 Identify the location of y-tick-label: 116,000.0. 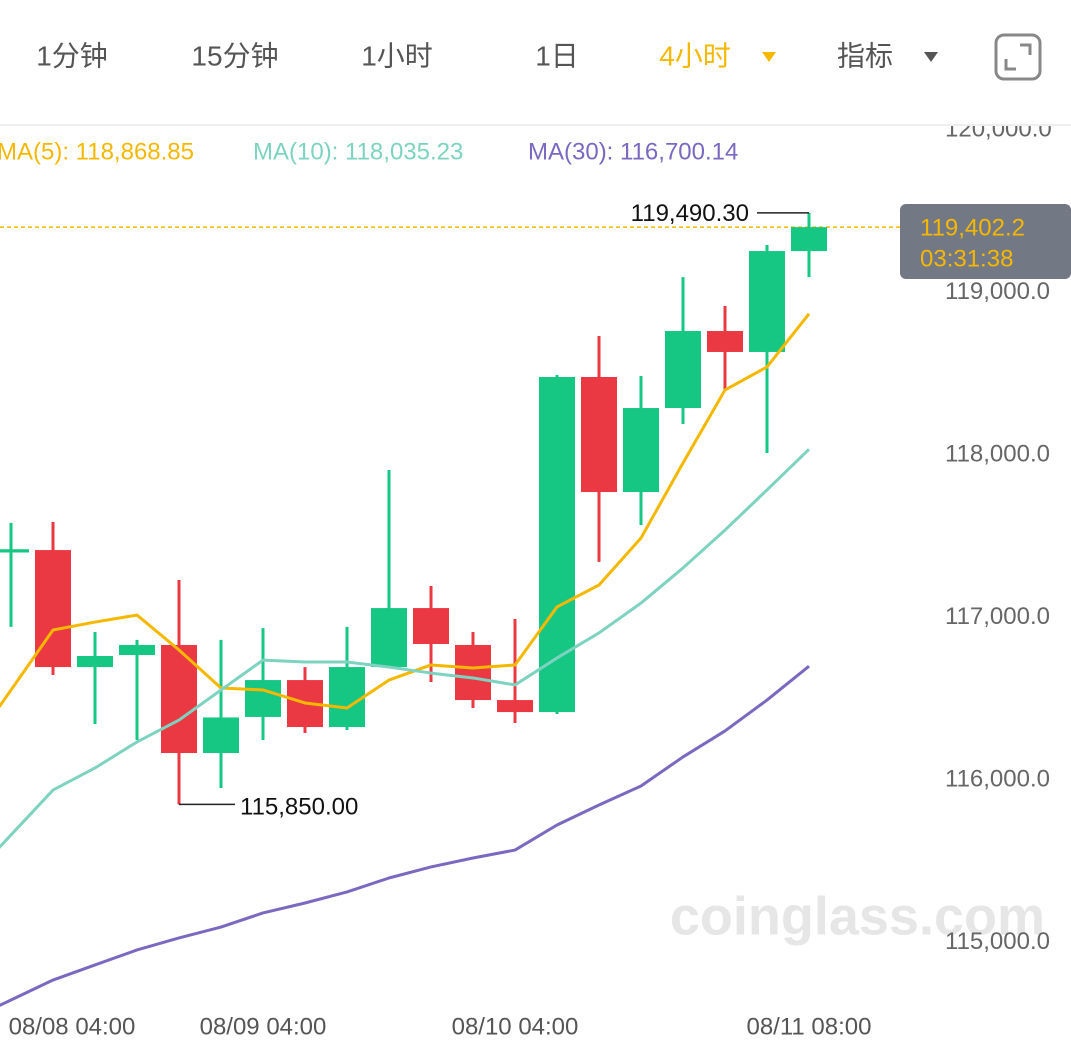
(997, 778).